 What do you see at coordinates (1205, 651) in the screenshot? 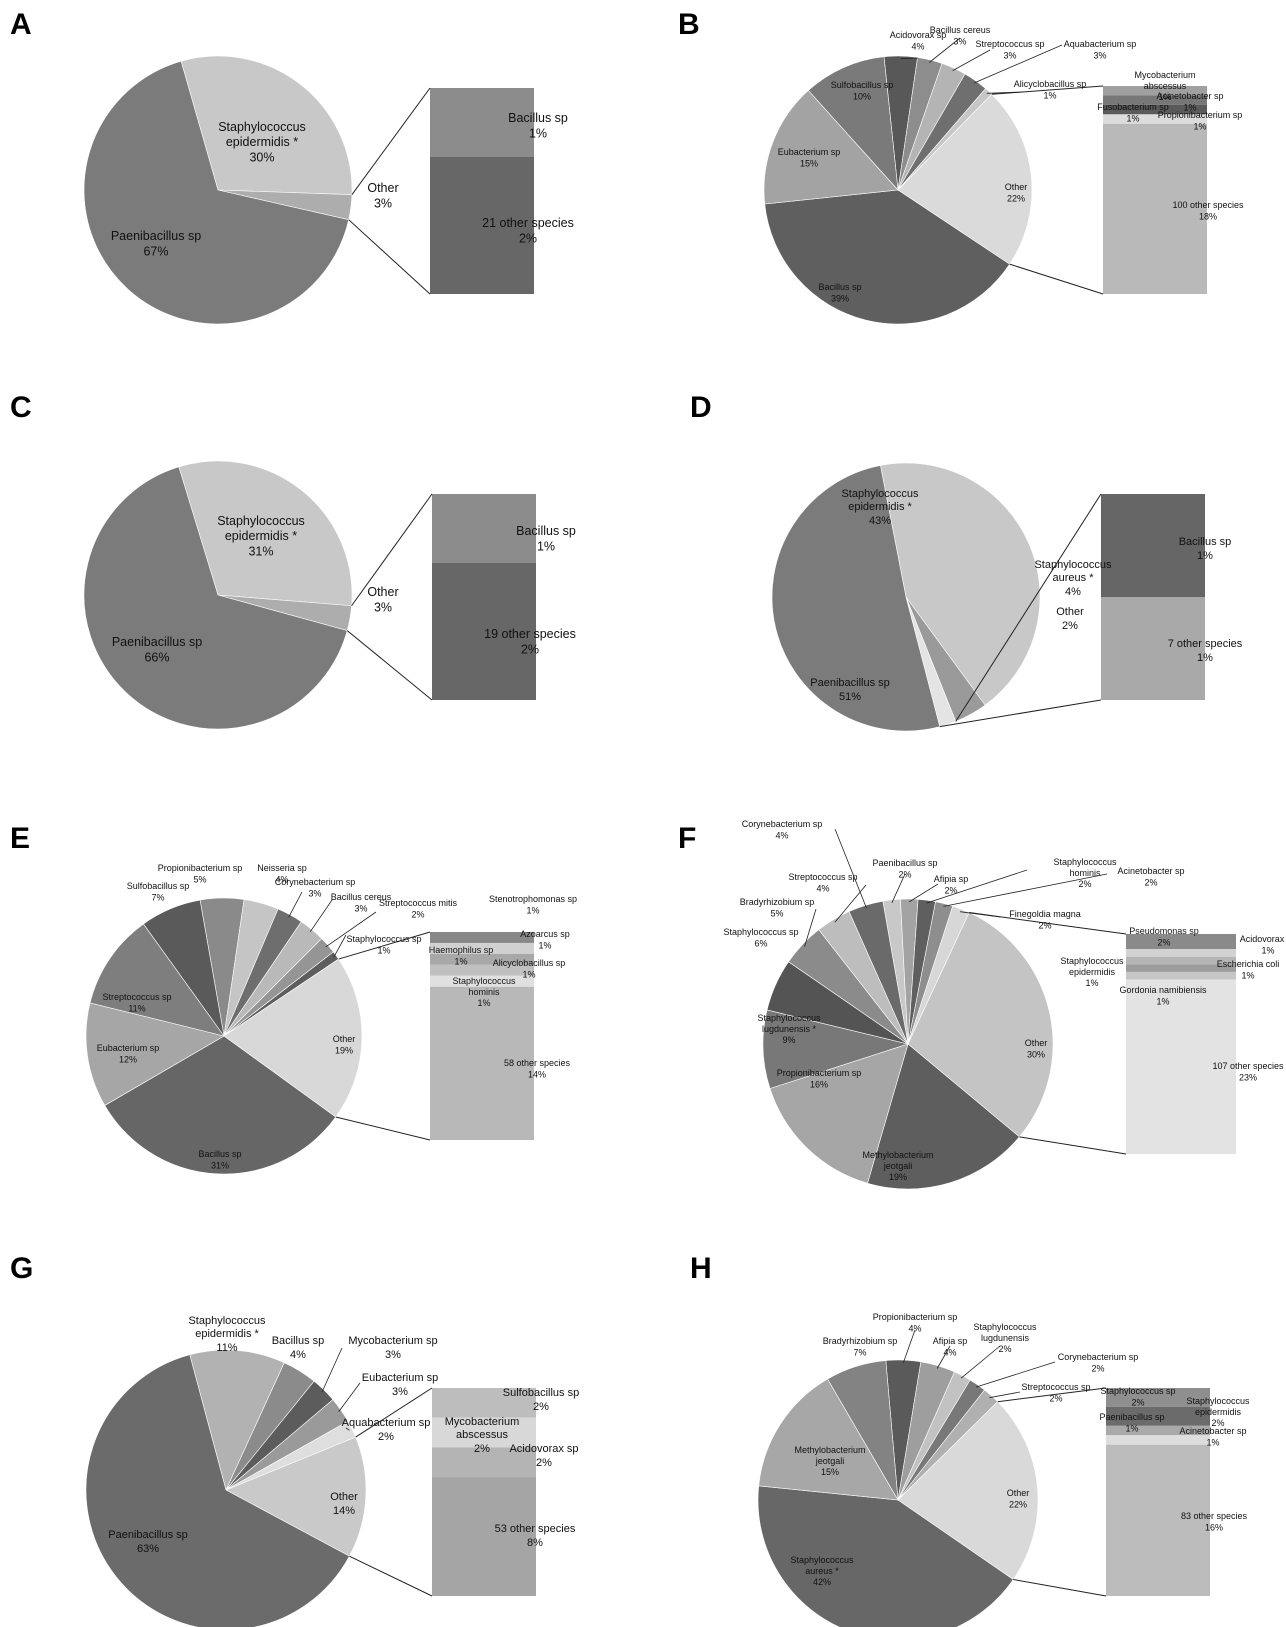
I see `bar-label-text: 7 other species 1%` at bounding box center [1205, 651].